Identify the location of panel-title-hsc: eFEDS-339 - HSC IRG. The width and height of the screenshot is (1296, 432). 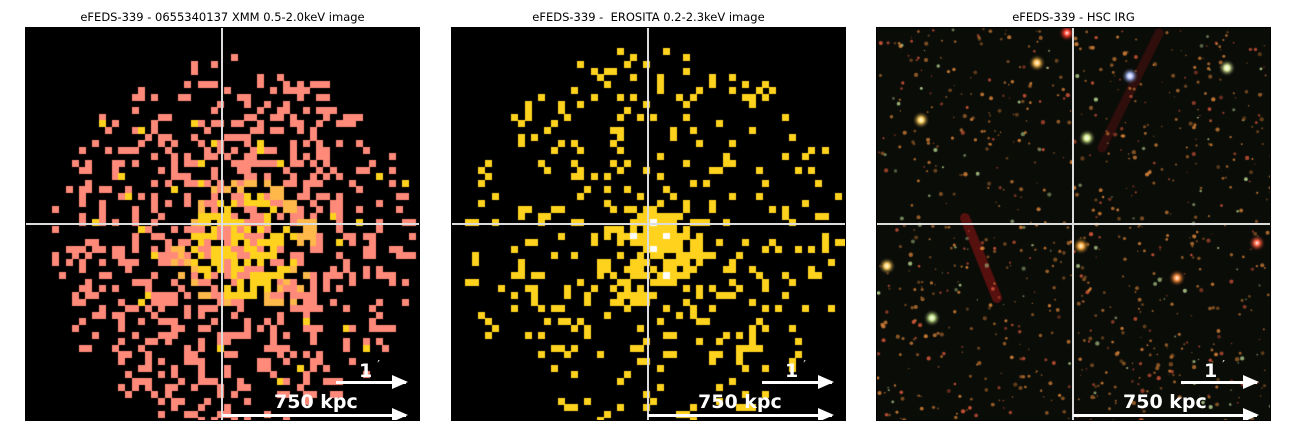
(1073, 17).